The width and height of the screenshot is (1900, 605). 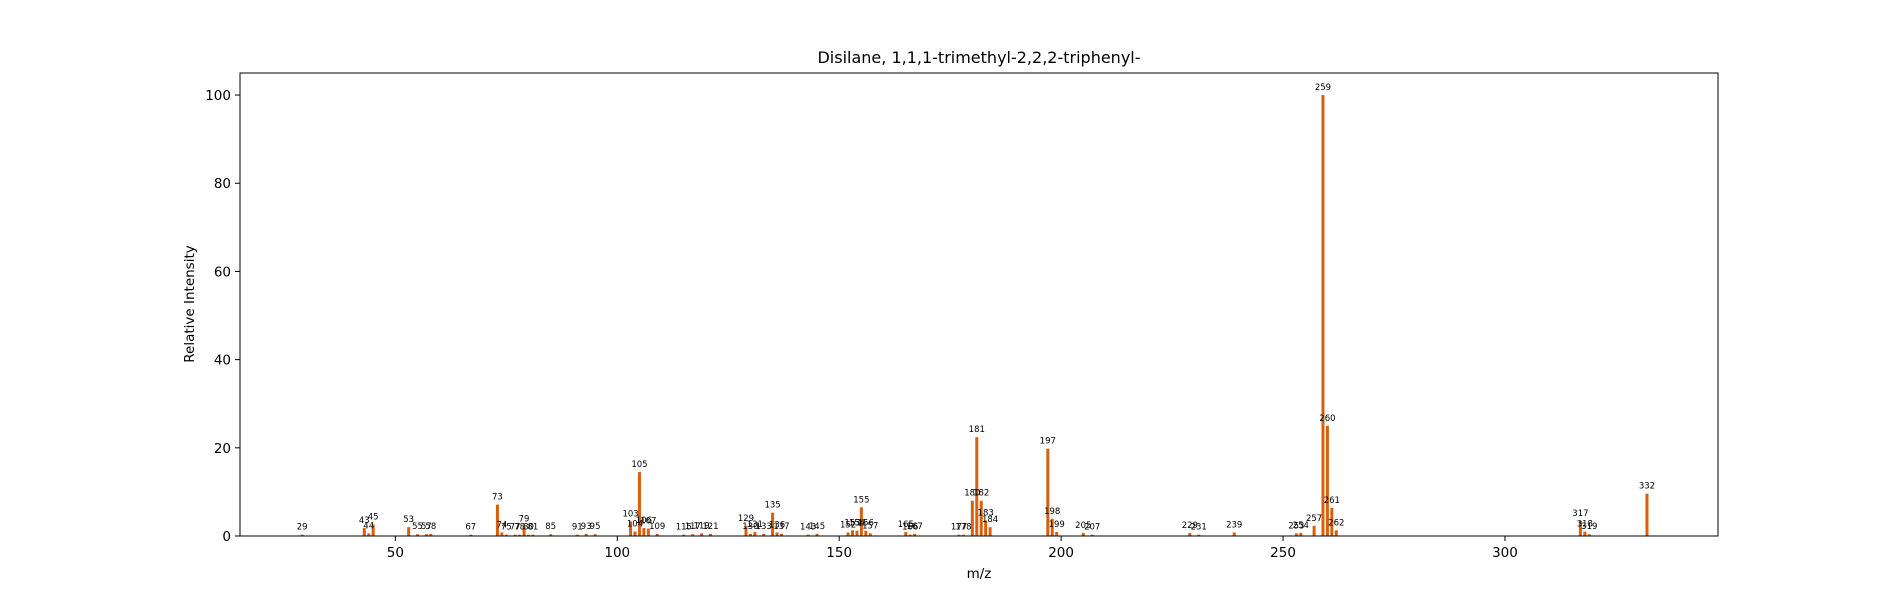 What do you see at coordinates (524, 519) in the screenshot?
I see `peak-label: 79` at bounding box center [524, 519].